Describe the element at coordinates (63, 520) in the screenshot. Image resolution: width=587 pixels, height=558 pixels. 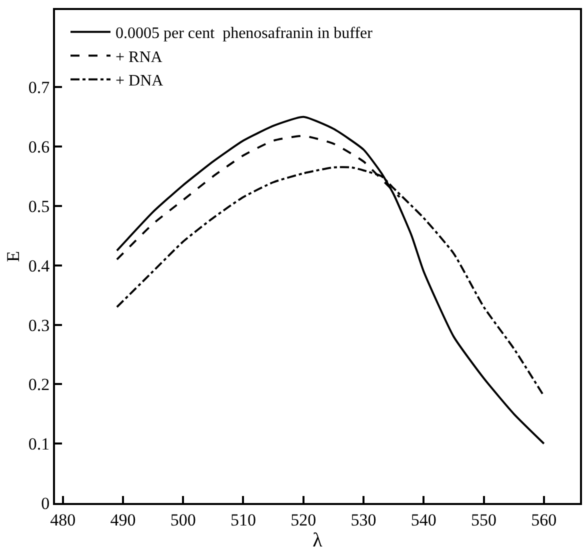
I see `x-tick-label: 480` at that location.